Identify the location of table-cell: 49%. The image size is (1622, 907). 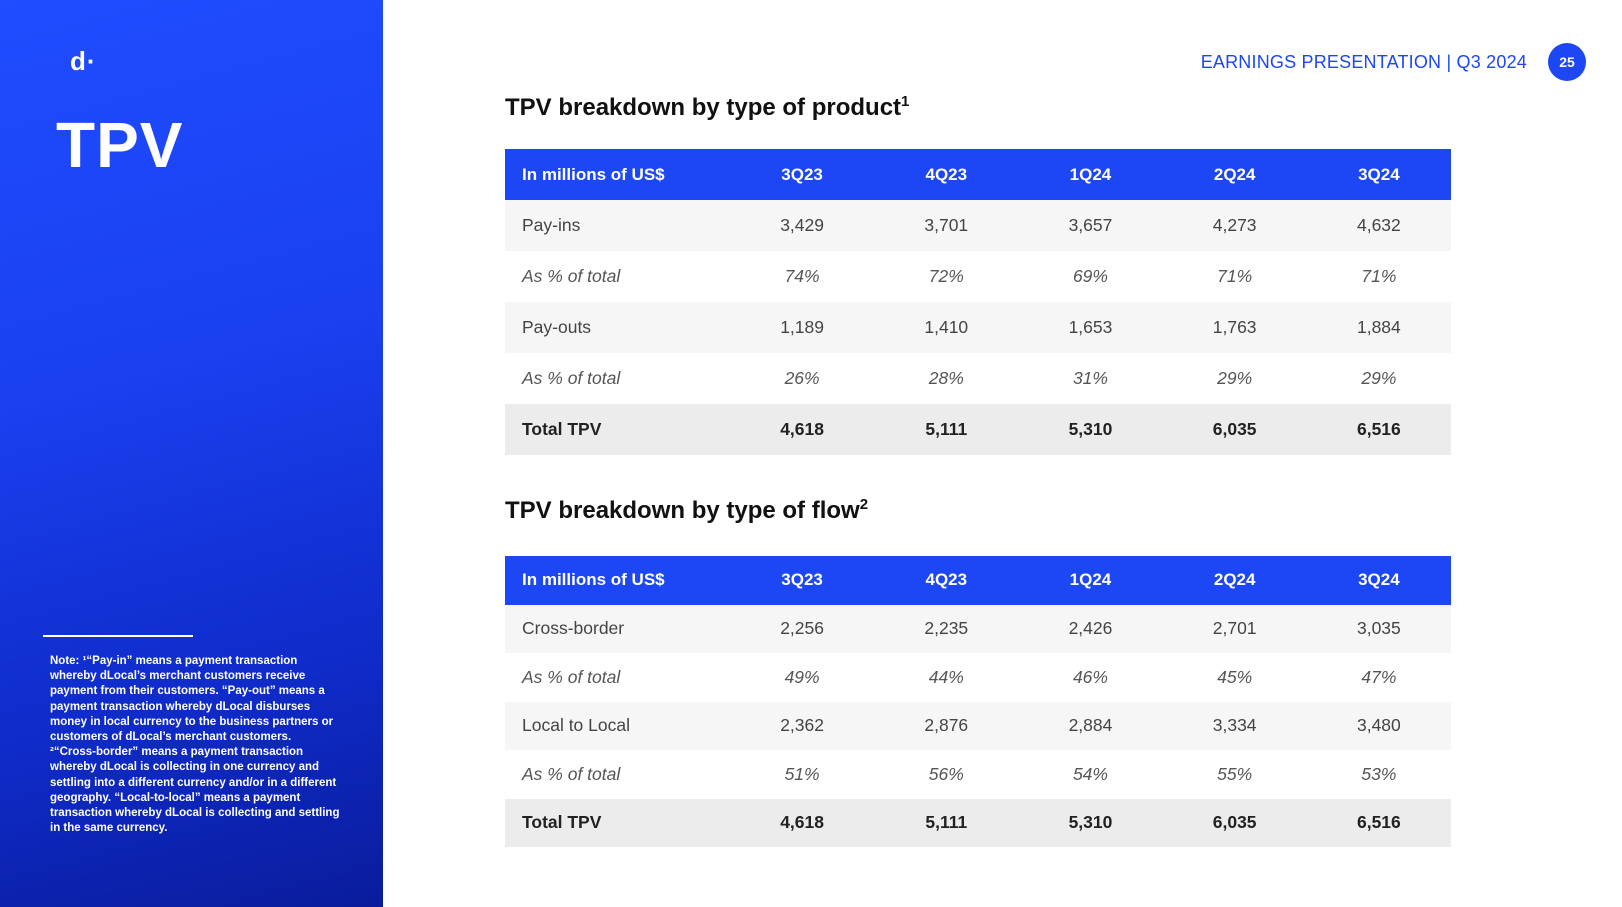
(802, 677).